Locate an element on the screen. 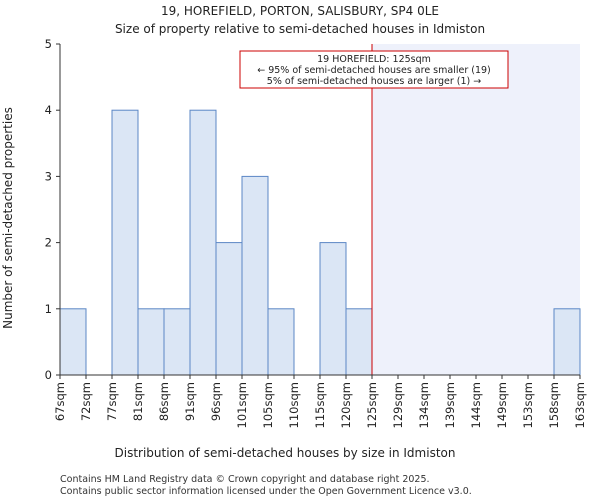 The height and width of the screenshot is (504, 600). bar-91sqm is located at coordinates (203, 242).